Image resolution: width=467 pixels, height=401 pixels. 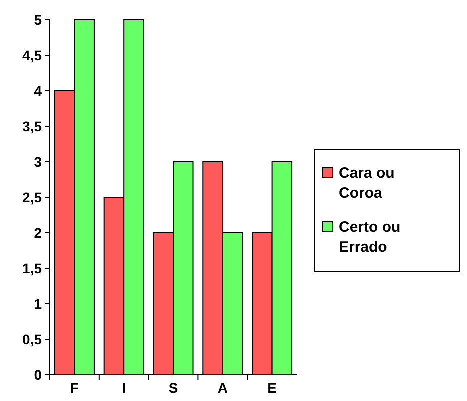 What do you see at coordinates (38, 304) in the screenshot?
I see `y-tick-label: 1` at bounding box center [38, 304].